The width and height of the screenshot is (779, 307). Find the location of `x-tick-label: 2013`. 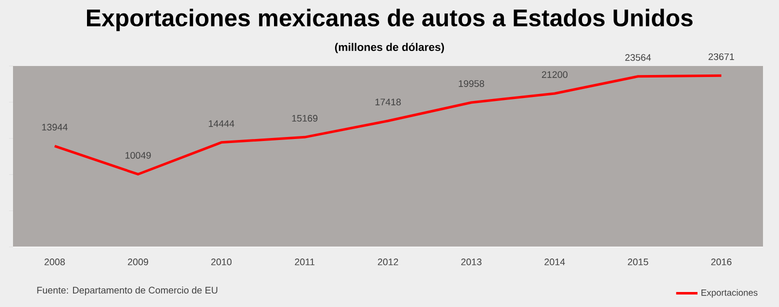

x-tick-label: 2013 is located at coordinates (471, 262).